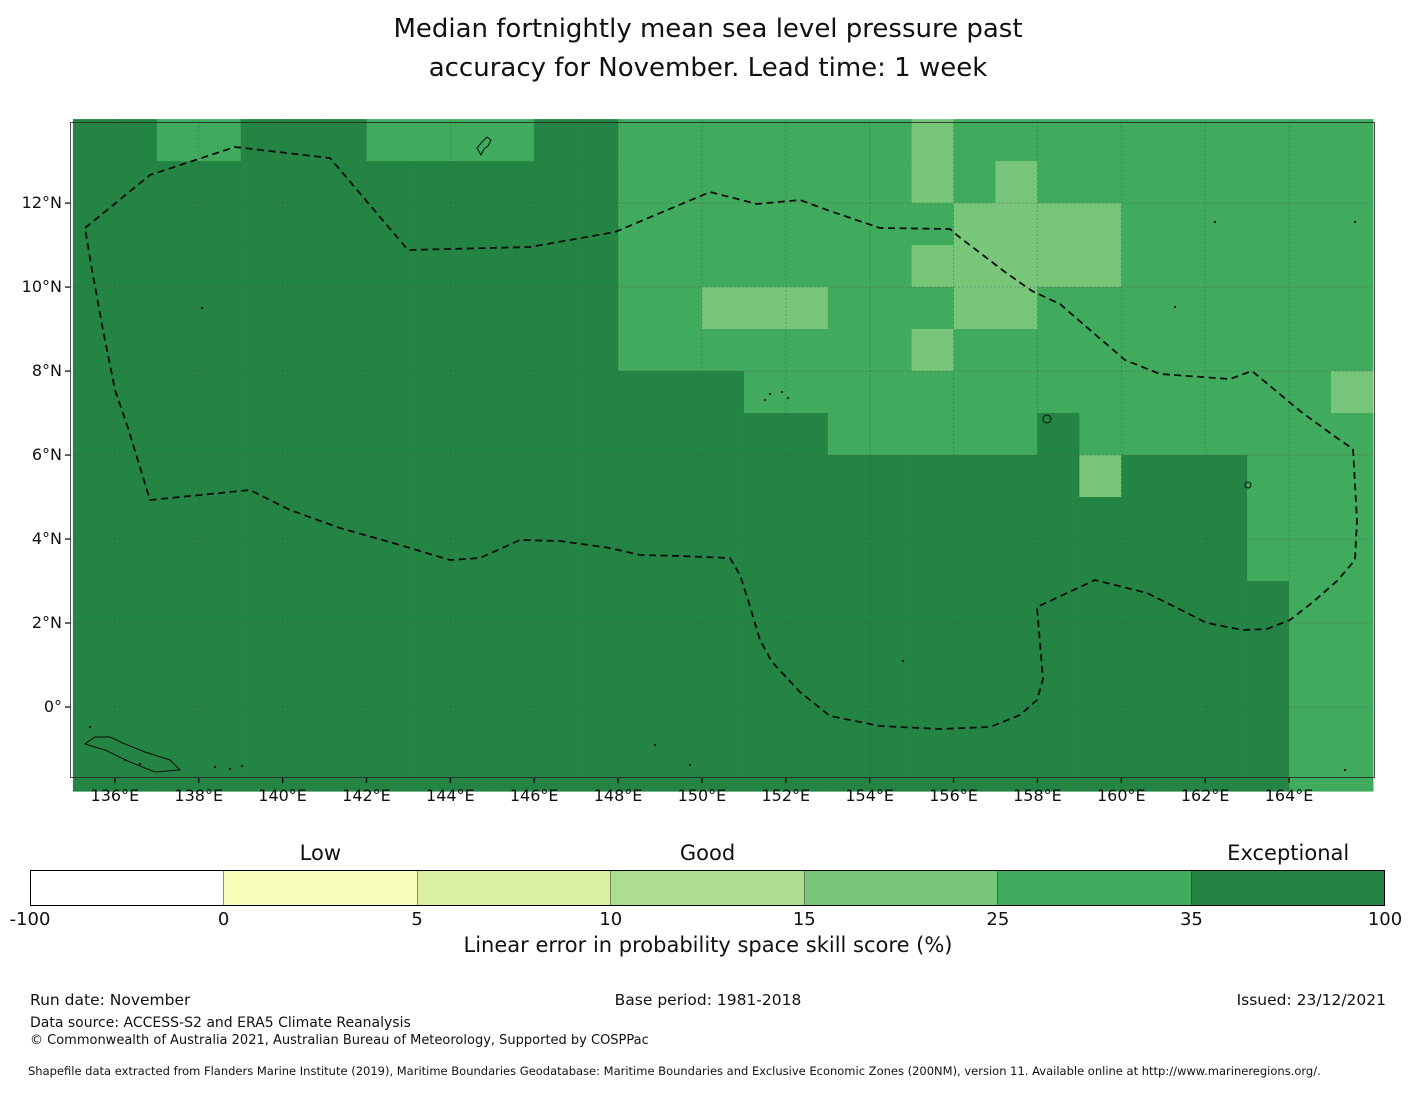 Image resolution: width=1416 pixels, height=1095 pixels. Describe the element at coordinates (1311, 1000) in the screenshot. I see `issued-date-text: Issued: 23/12/2021` at that location.